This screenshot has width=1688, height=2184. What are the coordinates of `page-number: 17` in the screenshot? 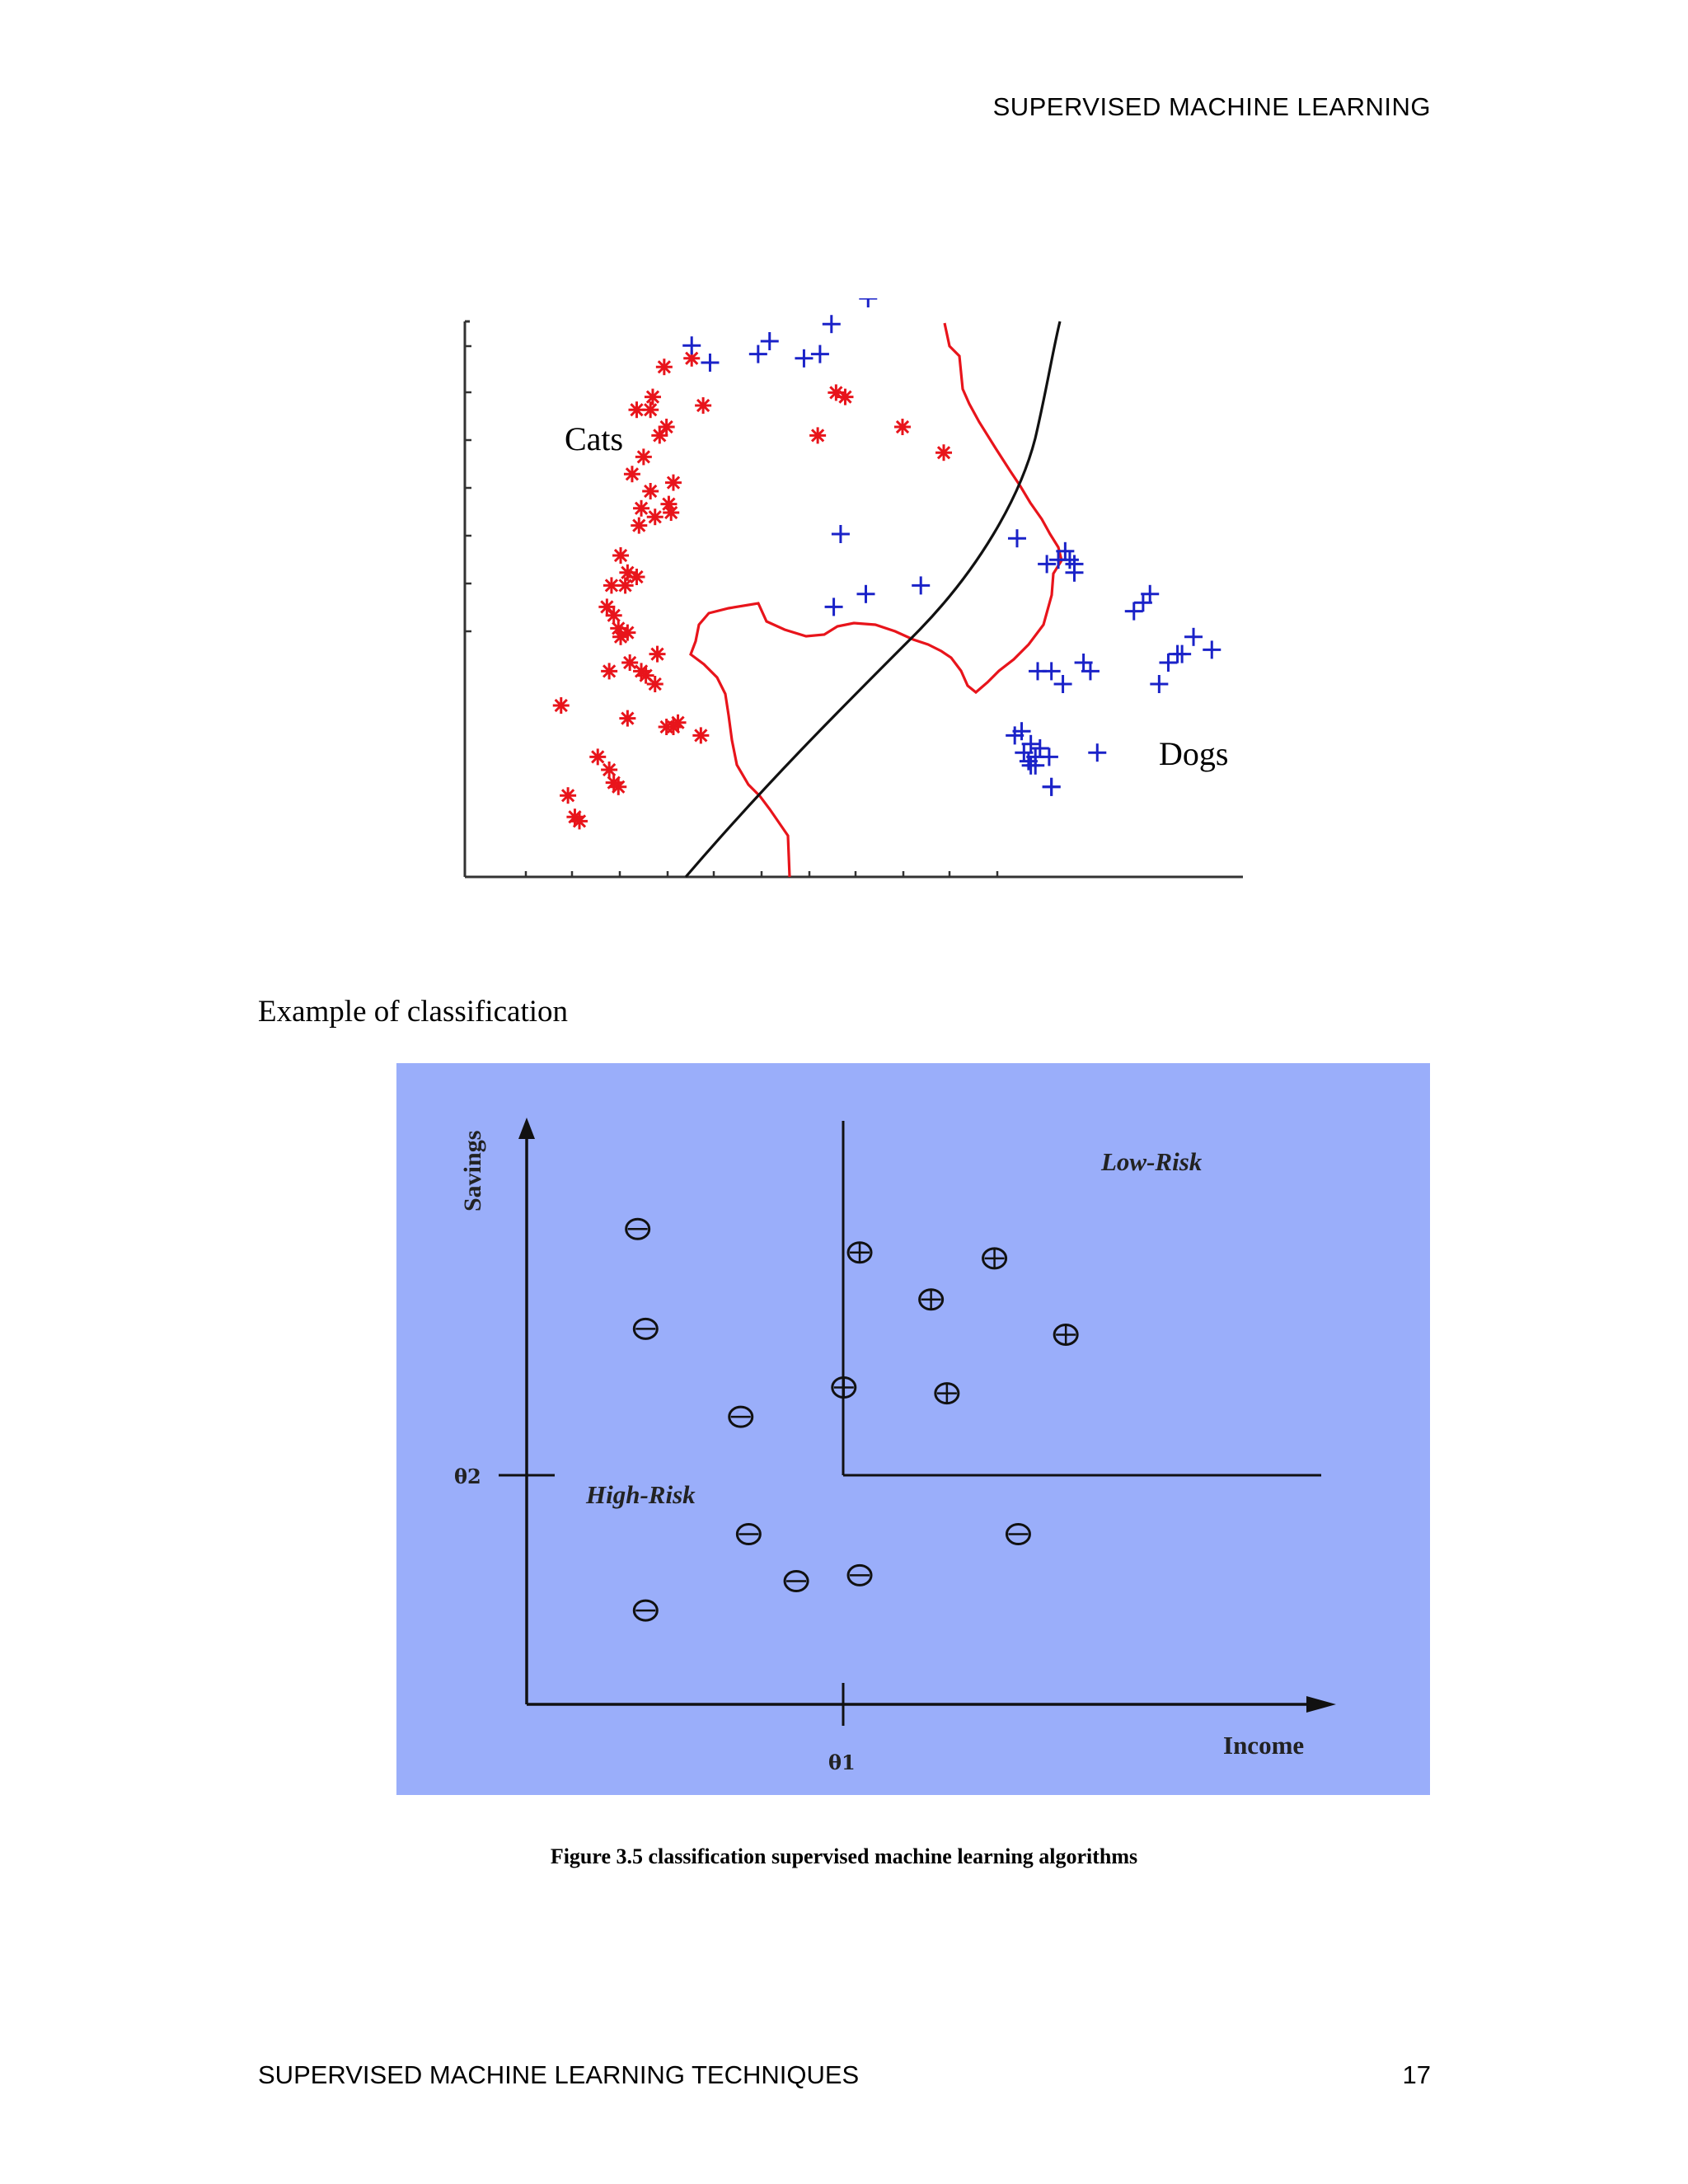 It's located at (1416, 2074).